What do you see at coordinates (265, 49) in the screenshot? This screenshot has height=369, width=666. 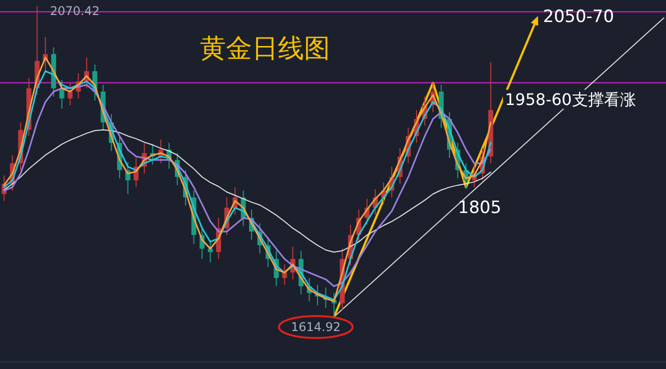 I see `text: 黄金日线图` at bounding box center [265, 49].